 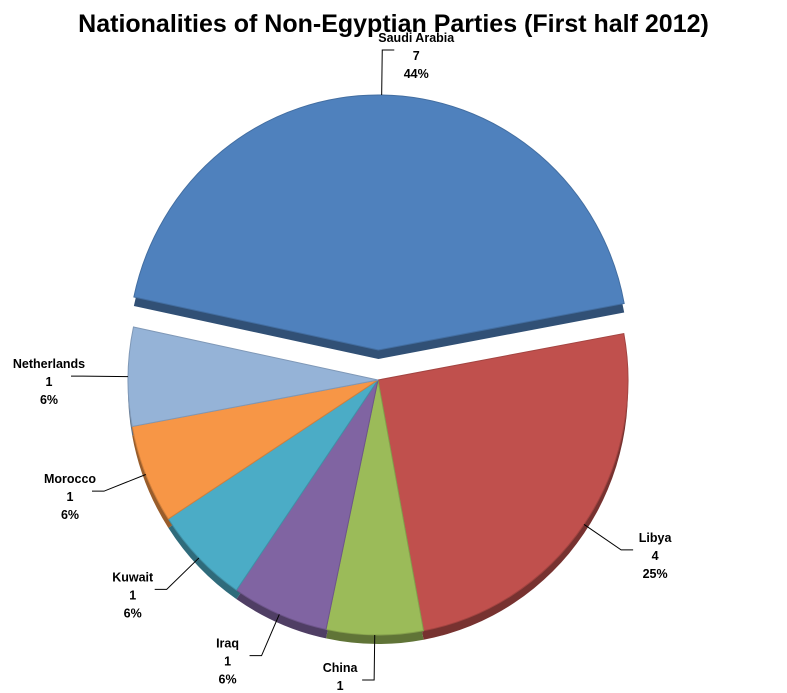 I want to click on data-label-category: Saudi Arabia, so click(x=416, y=38).